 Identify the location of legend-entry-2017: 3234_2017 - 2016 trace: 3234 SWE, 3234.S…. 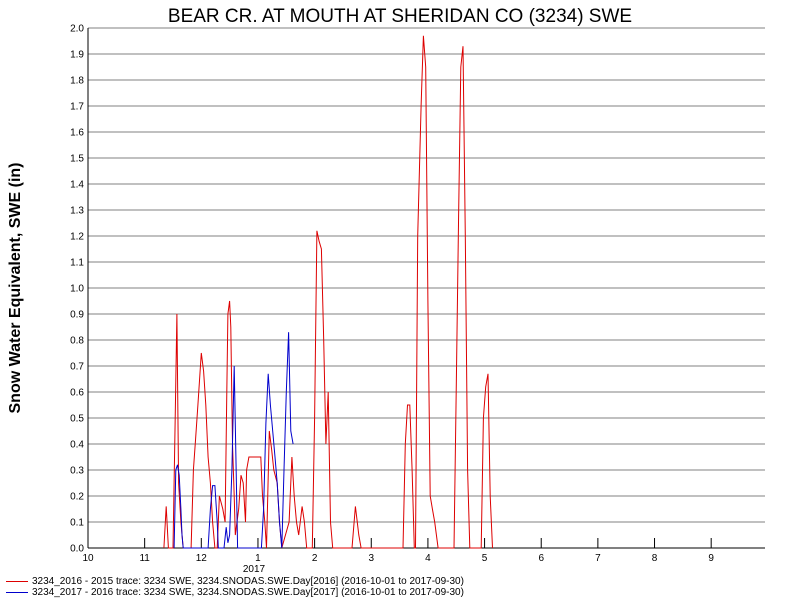
(235, 592).